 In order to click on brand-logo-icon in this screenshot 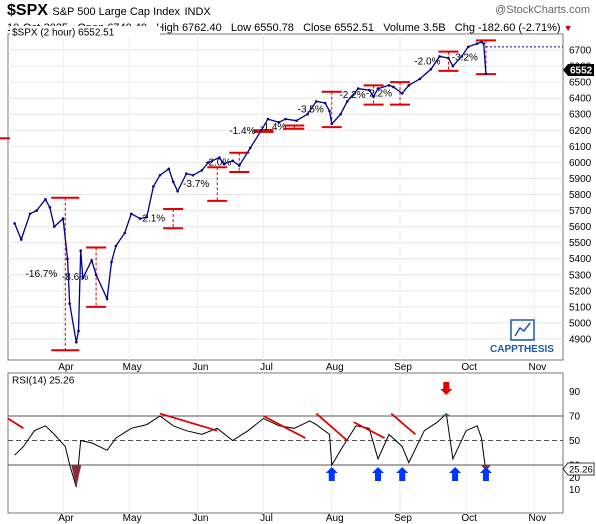, I will do `click(522, 330)`.